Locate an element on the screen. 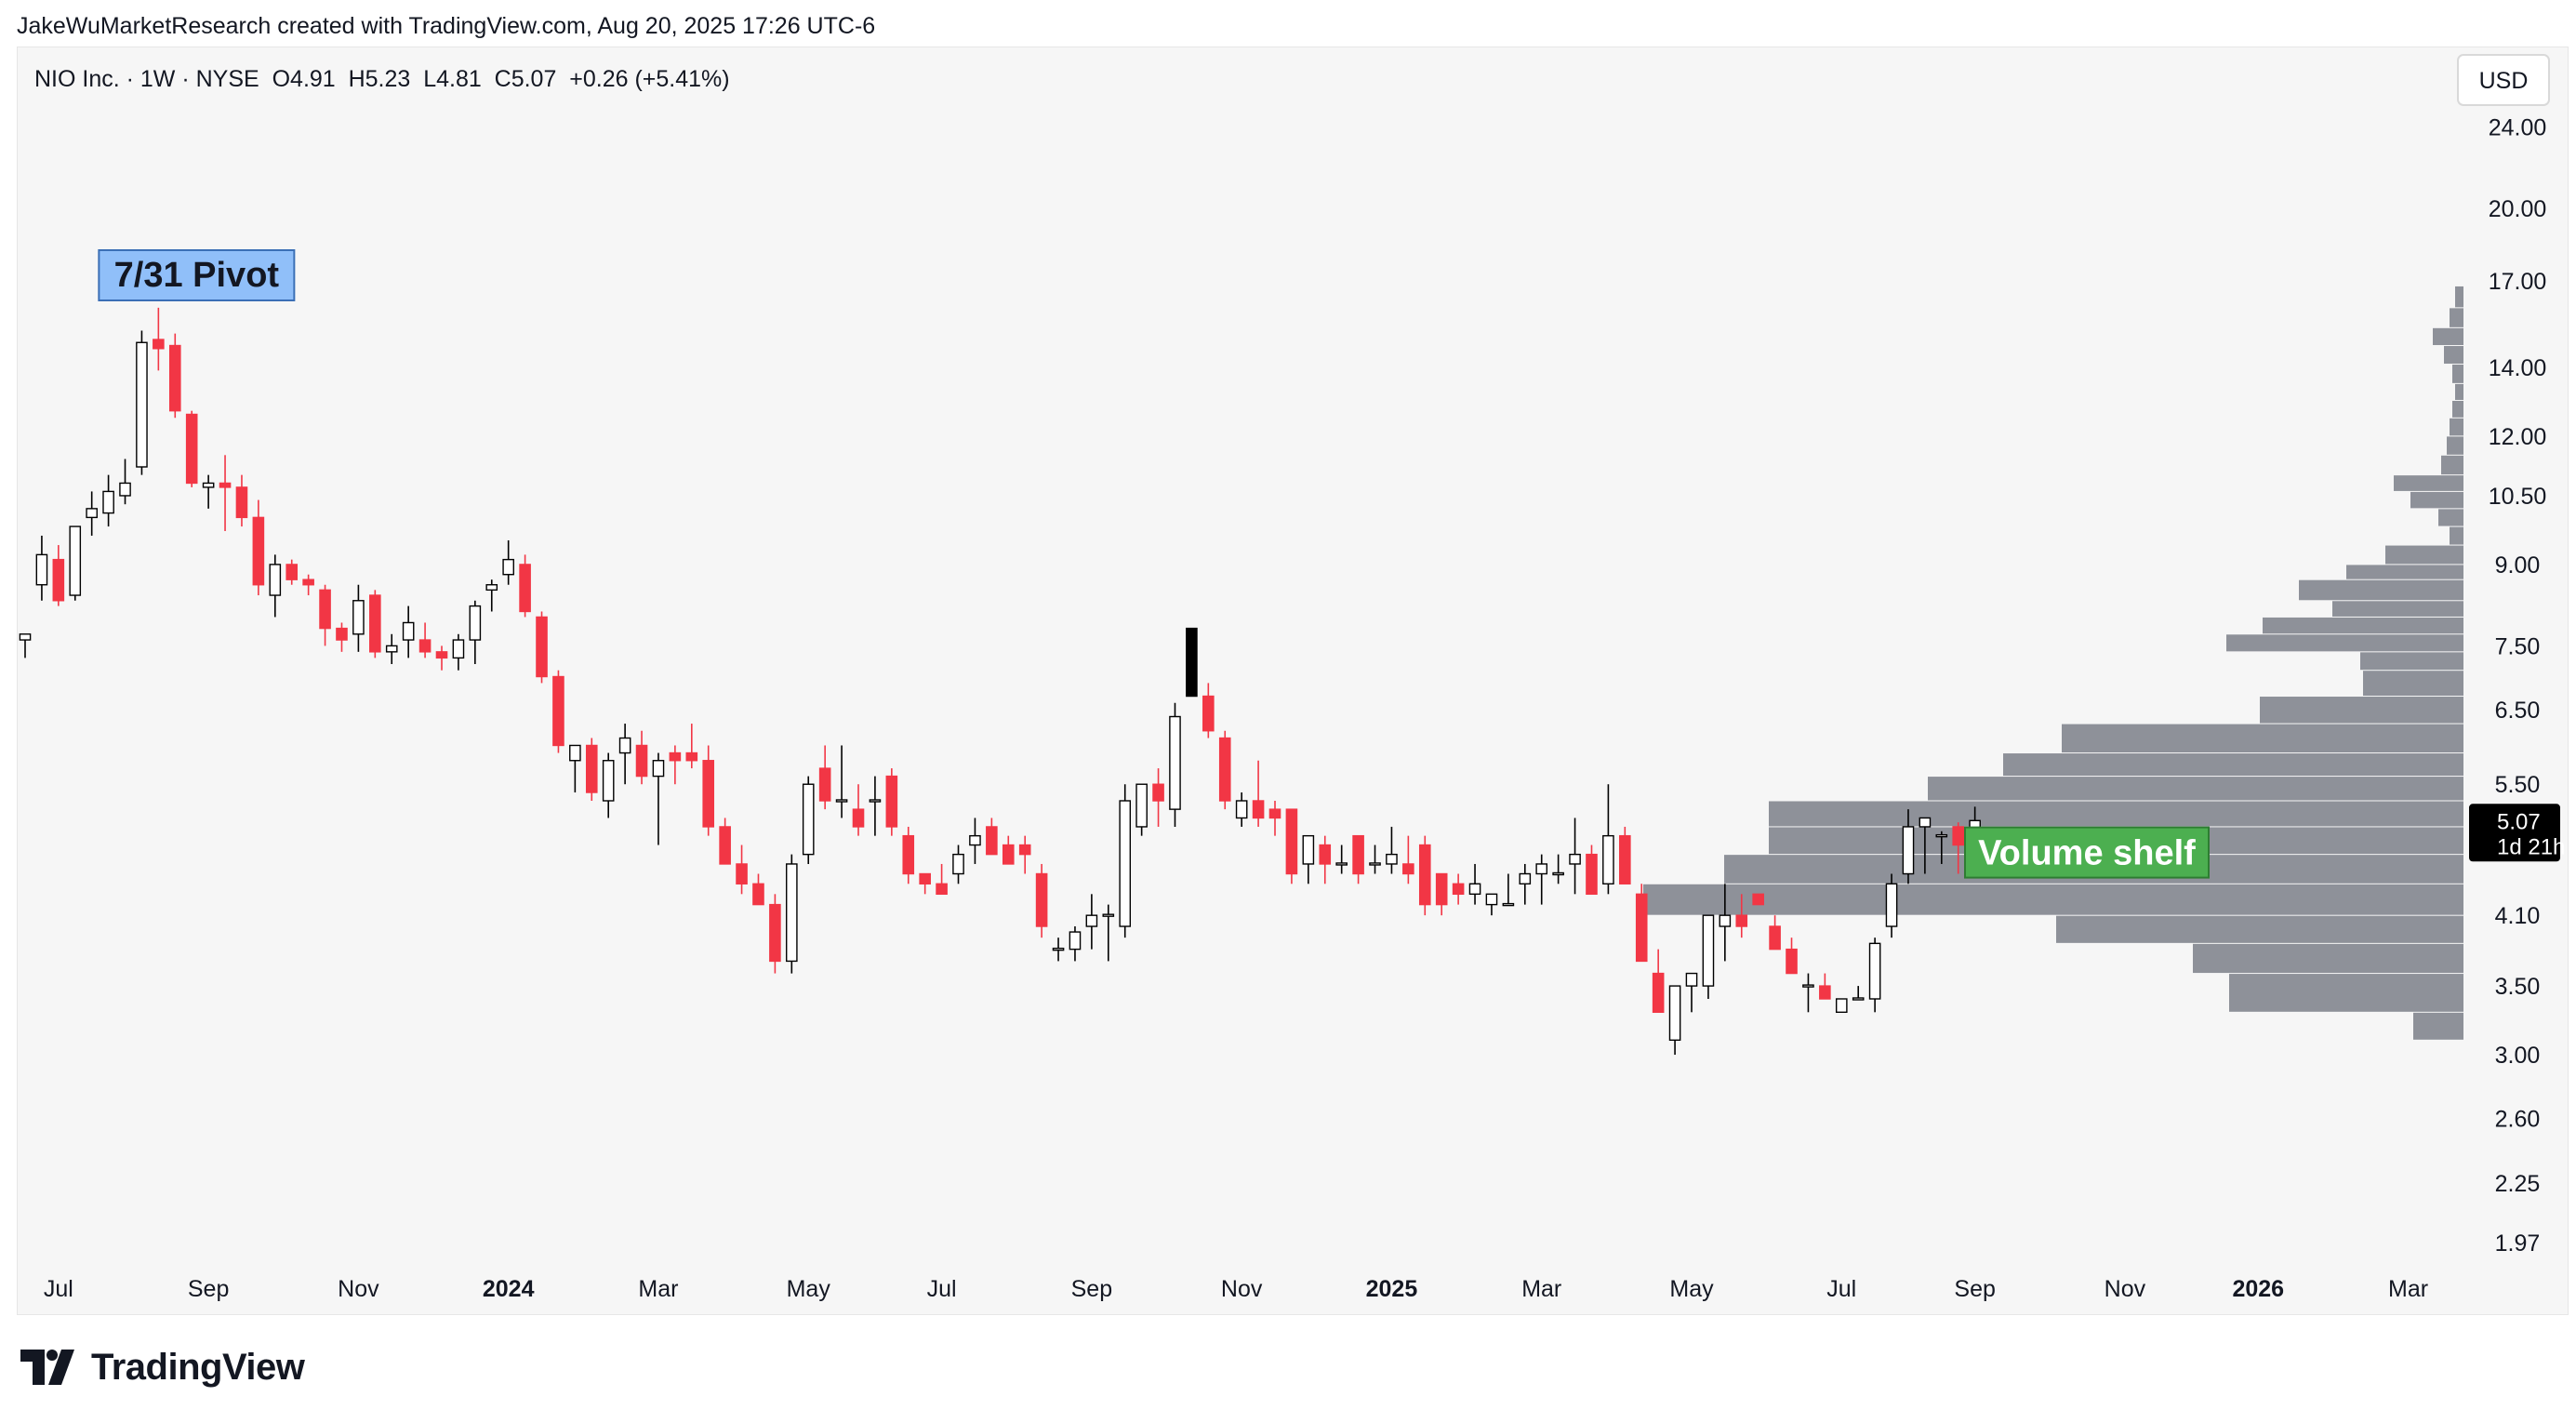 The height and width of the screenshot is (1423, 2576). y-tick-label: 7.50 is located at coordinates (2518, 646).